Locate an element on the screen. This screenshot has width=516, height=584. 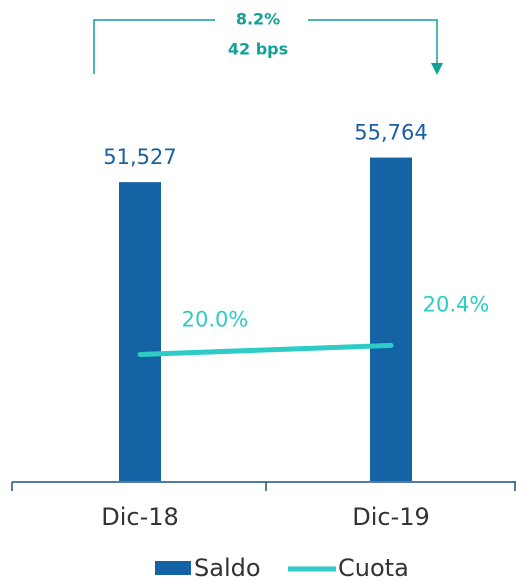
legend-swatch is located at coordinates (173, 568).